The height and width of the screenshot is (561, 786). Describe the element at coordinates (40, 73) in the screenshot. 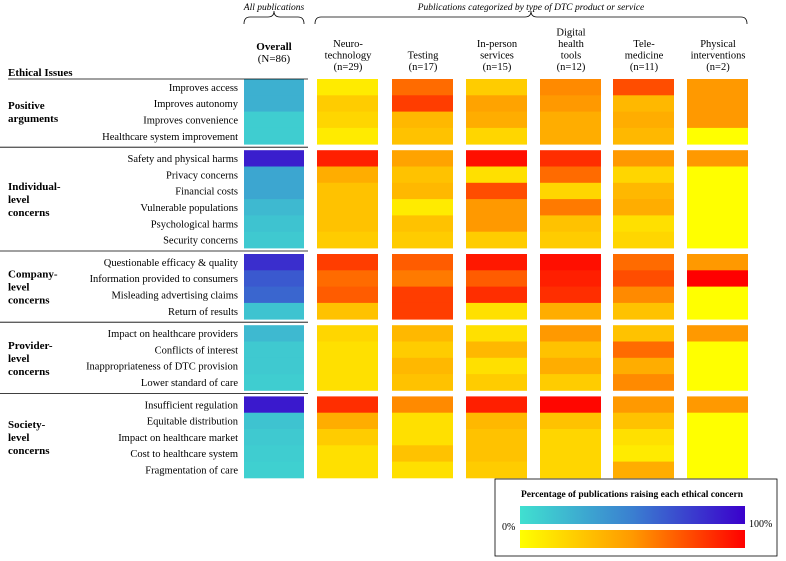

I see `ethical-issues-header: Ethical Issues` at that location.